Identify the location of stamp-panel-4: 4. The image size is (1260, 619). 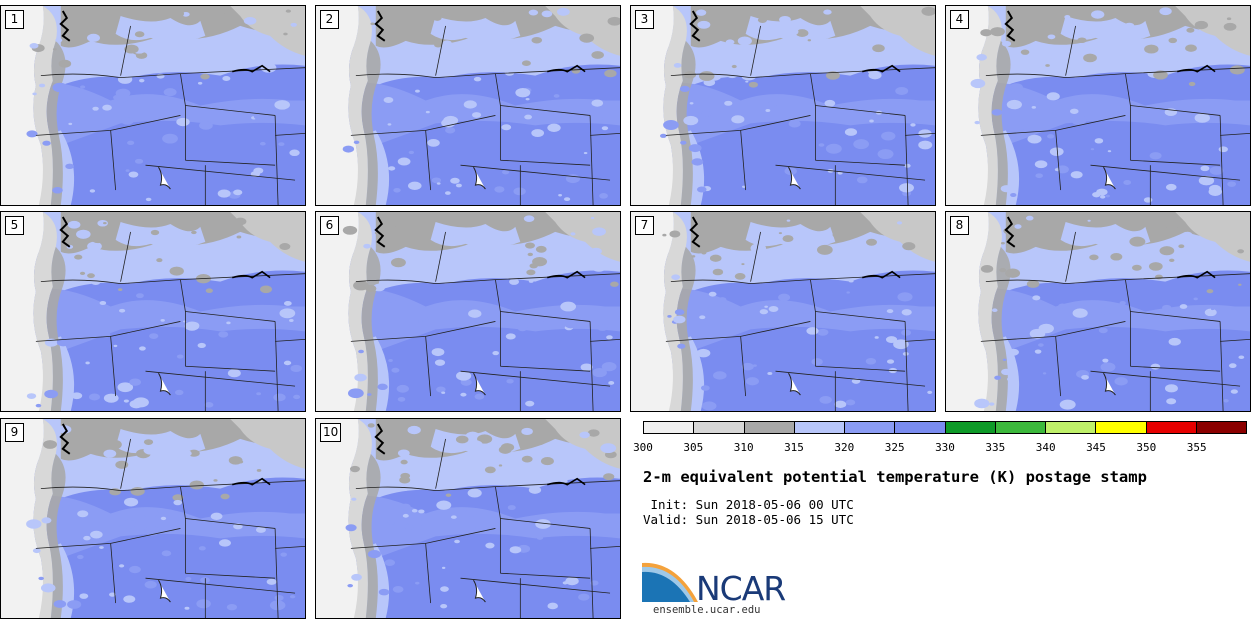
(1098, 105).